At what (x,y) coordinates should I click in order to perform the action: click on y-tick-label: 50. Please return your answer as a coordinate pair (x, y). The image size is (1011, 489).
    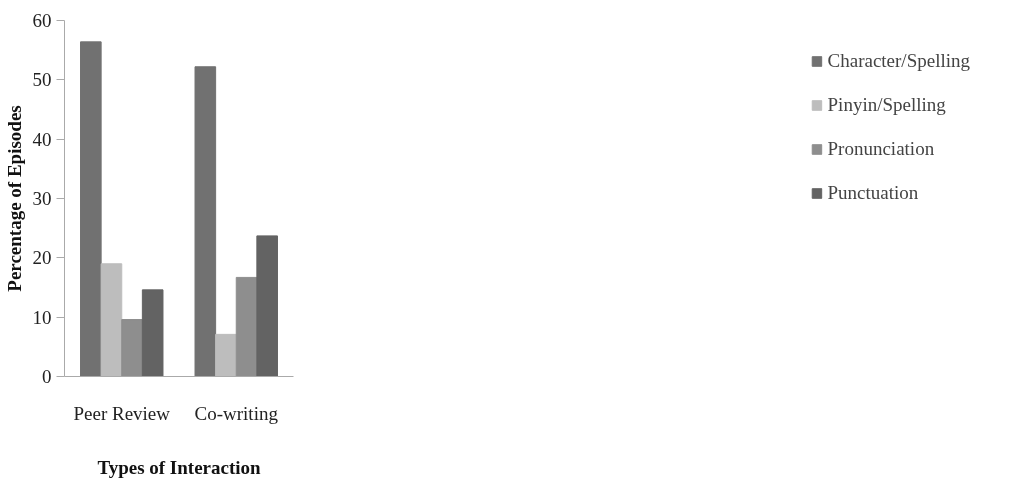
    Looking at the image, I should click on (42, 80).